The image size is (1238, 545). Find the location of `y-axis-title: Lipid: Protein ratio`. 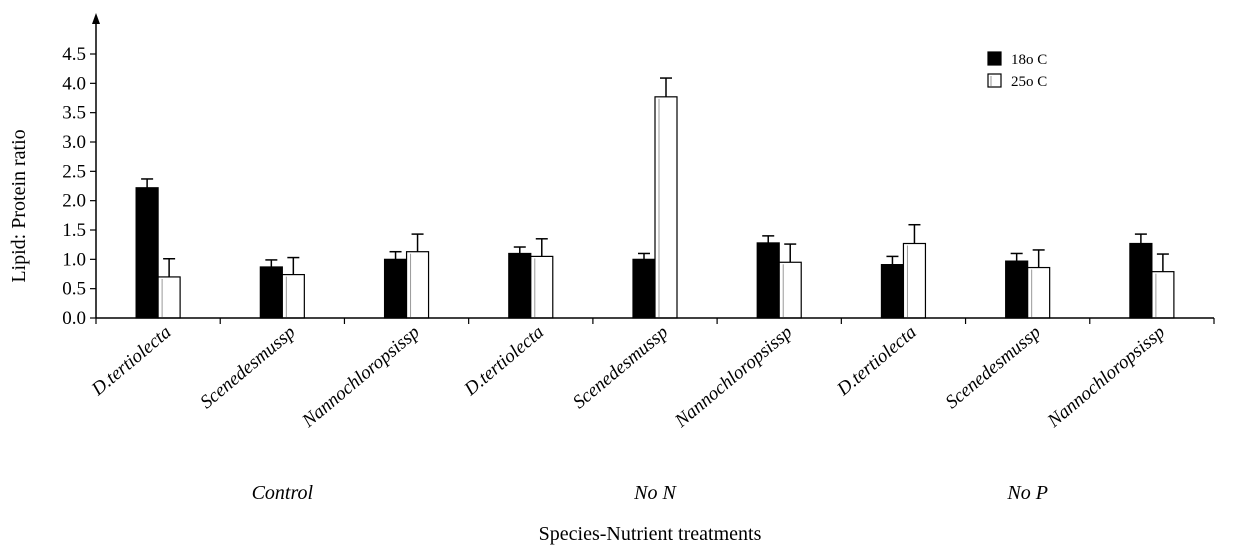

y-axis-title: Lipid: Protein ratio is located at coordinates (19, 205).